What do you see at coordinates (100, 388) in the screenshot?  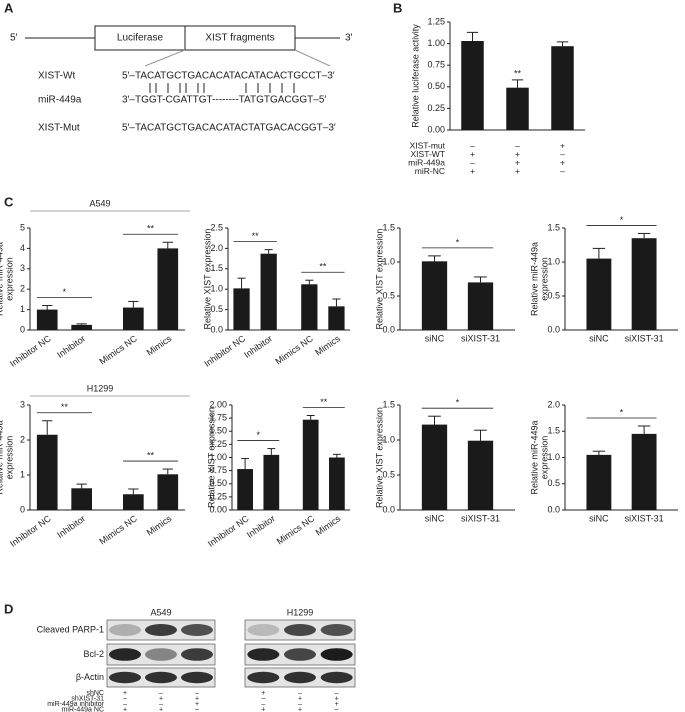 I see `group-title: H1299` at bounding box center [100, 388].